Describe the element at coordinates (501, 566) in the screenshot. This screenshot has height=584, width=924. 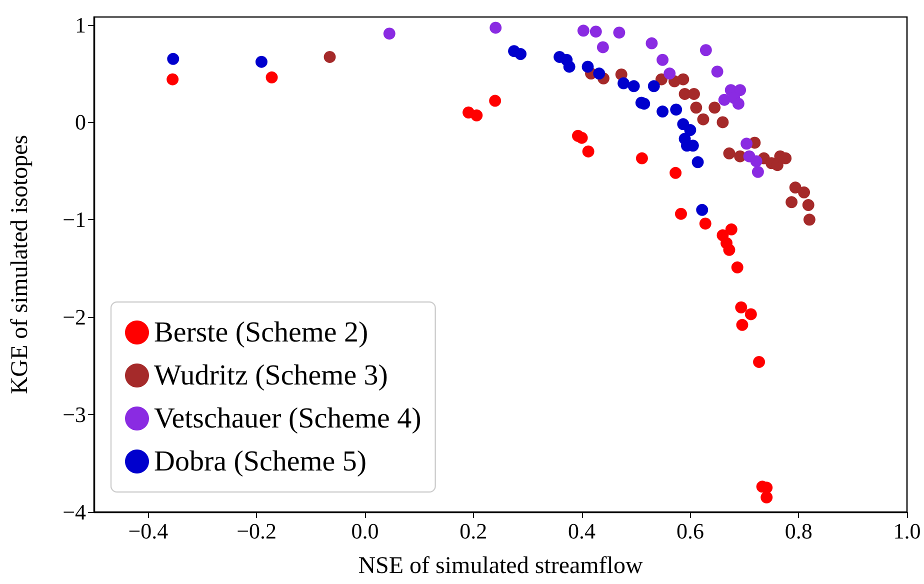
I see `x-axis-title: NSE of simulated streamflow` at that location.